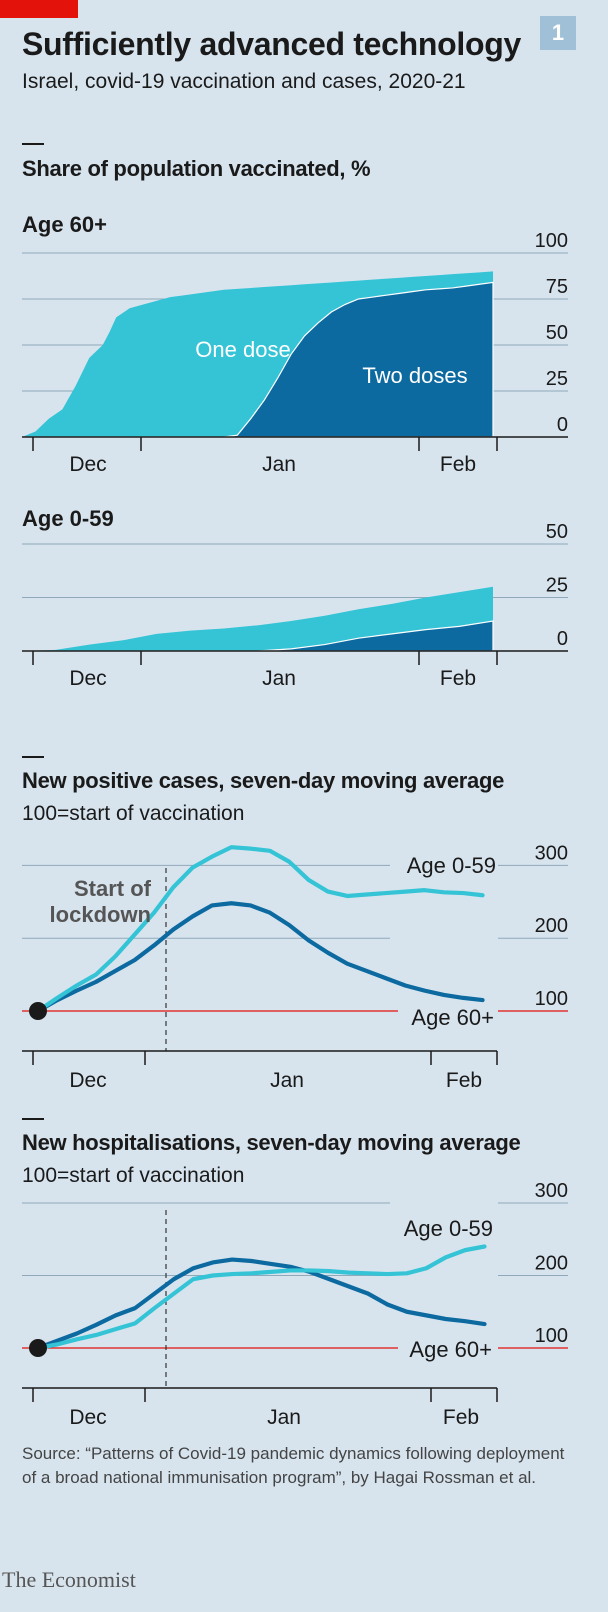  What do you see at coordinates (271, 44) in the screenshot?
I see `chart-title: Sufficiently advanced technology` at bounding box center [271, 44].